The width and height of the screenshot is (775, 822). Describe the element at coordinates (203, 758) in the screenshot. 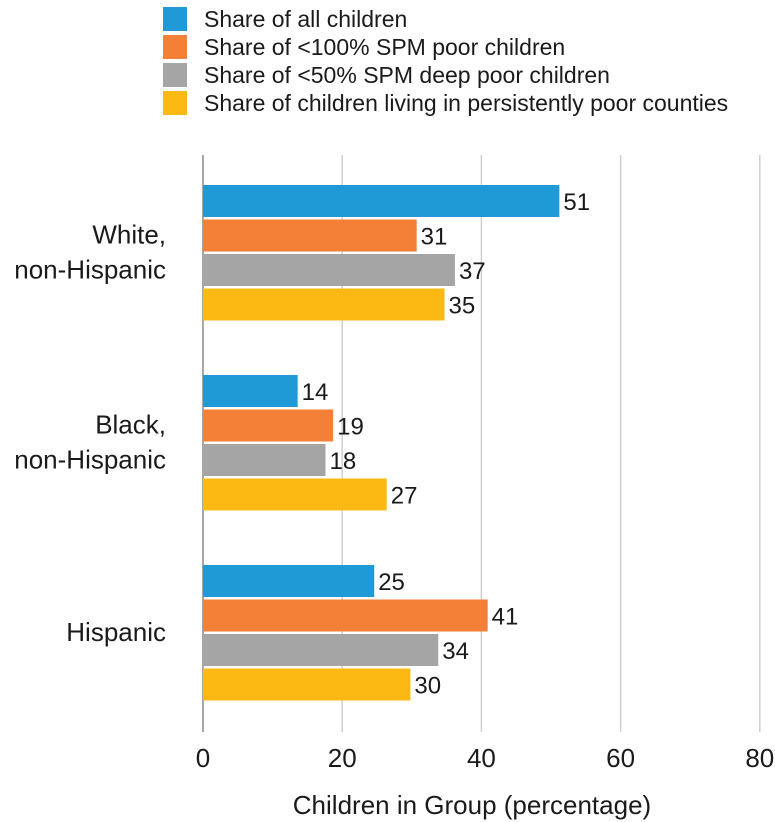

I see `x-tick-label-0: 0` at that location.